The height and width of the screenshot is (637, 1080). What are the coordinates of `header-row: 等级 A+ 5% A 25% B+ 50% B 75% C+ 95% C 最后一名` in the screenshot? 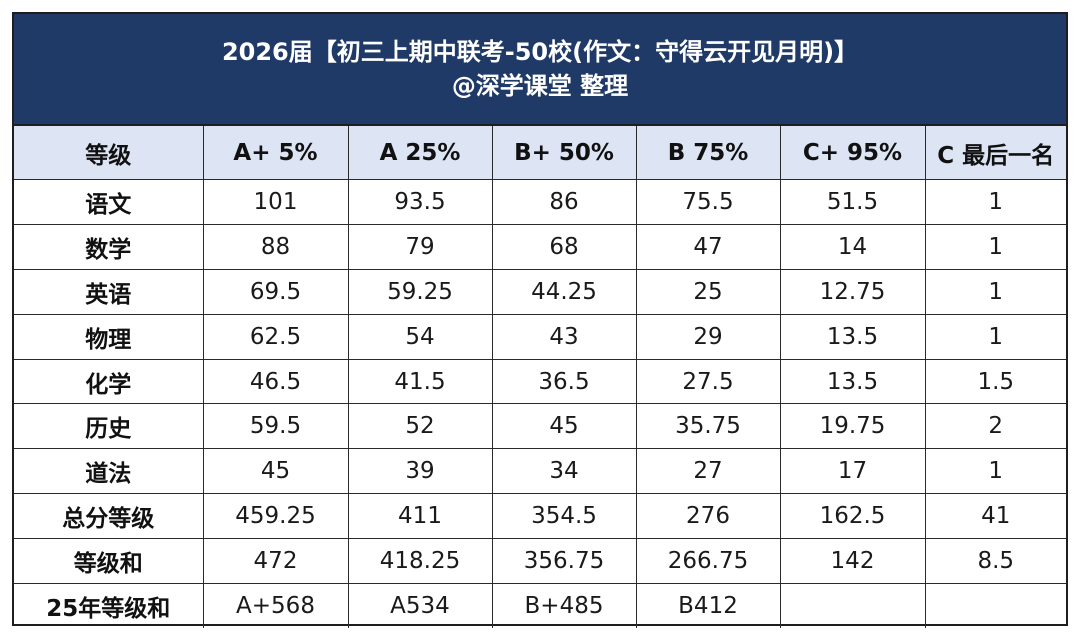 It's located at (540, 153).